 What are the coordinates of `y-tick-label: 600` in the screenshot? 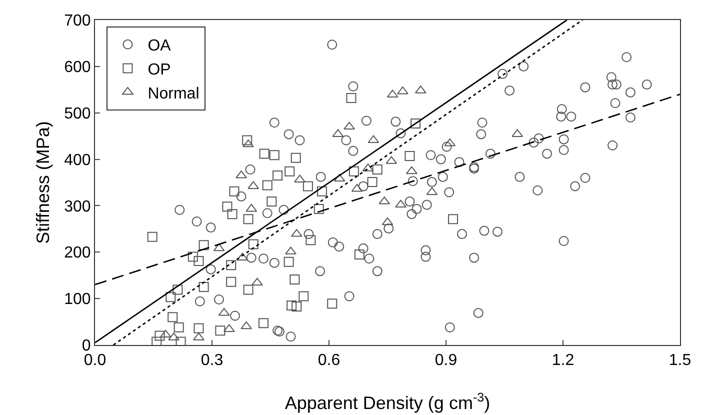 It's located at (77, 67).